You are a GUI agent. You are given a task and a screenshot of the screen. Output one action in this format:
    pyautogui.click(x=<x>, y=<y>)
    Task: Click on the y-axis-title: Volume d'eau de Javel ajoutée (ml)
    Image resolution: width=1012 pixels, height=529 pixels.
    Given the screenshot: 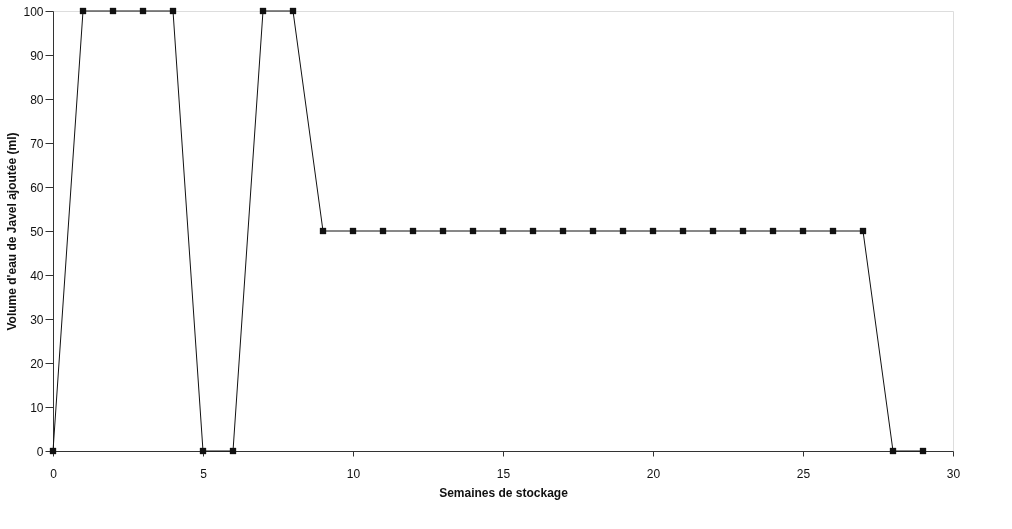 What is the action you would take?
    pyautogui.click(x=12, y=231)
    